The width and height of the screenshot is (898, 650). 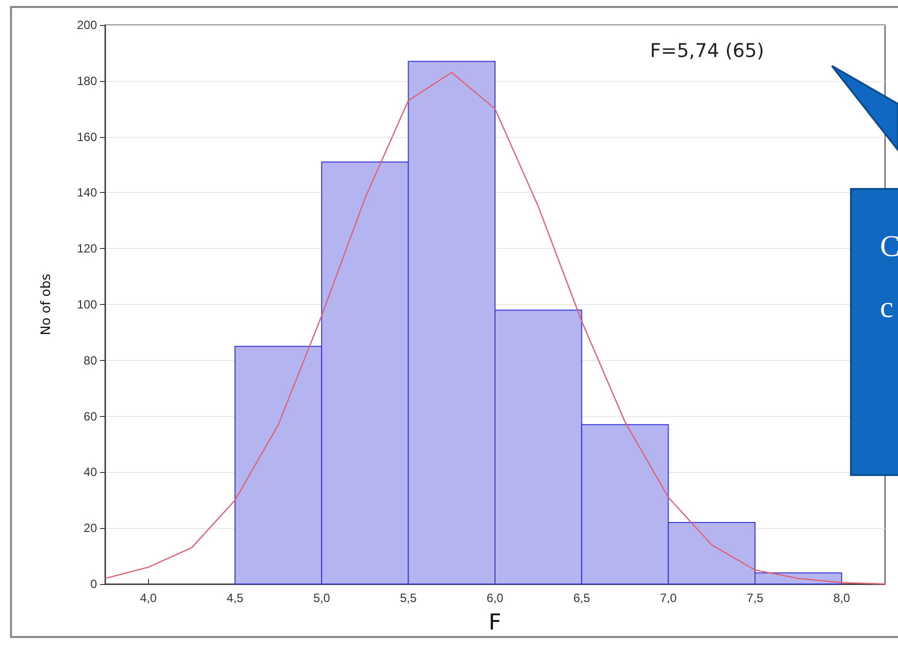 What do you see at coordinates (321, 598) in the screenshot?
I see `x-tick-label: 5,0` at bounding box center [321, 598].